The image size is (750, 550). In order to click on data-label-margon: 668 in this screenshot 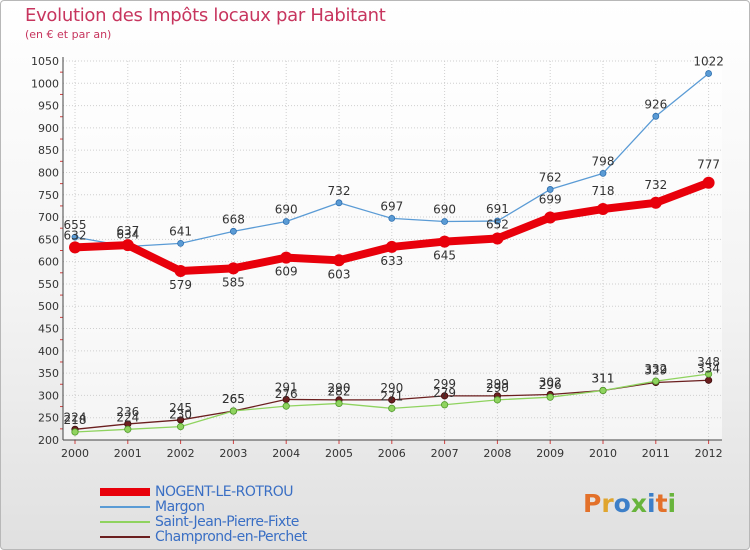, I will do `click(233, 219)`.